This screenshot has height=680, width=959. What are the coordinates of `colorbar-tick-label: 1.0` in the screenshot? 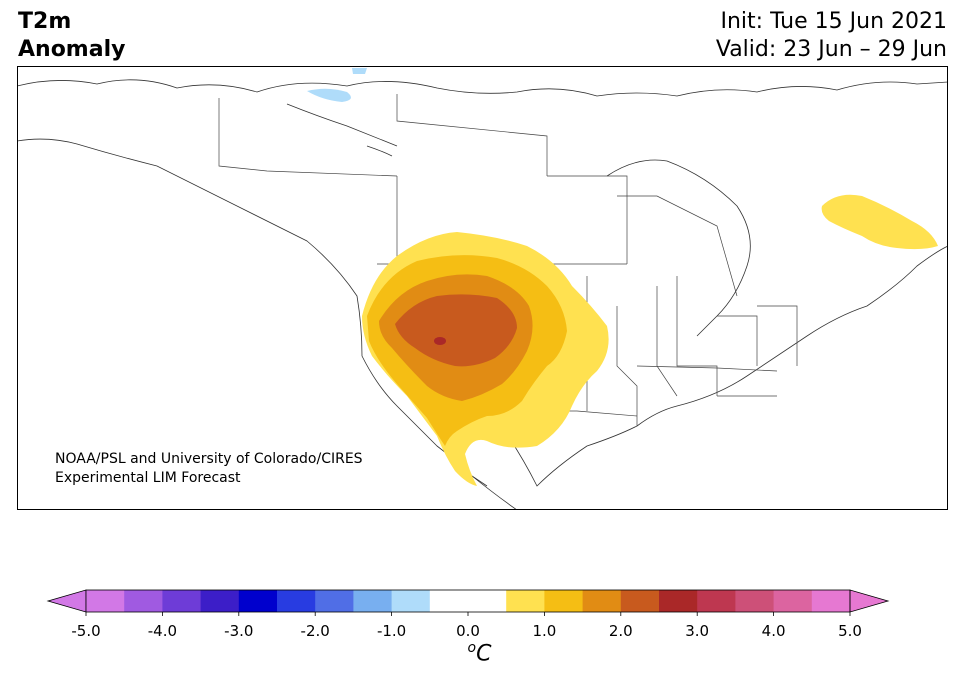 It's located at (544, 631).